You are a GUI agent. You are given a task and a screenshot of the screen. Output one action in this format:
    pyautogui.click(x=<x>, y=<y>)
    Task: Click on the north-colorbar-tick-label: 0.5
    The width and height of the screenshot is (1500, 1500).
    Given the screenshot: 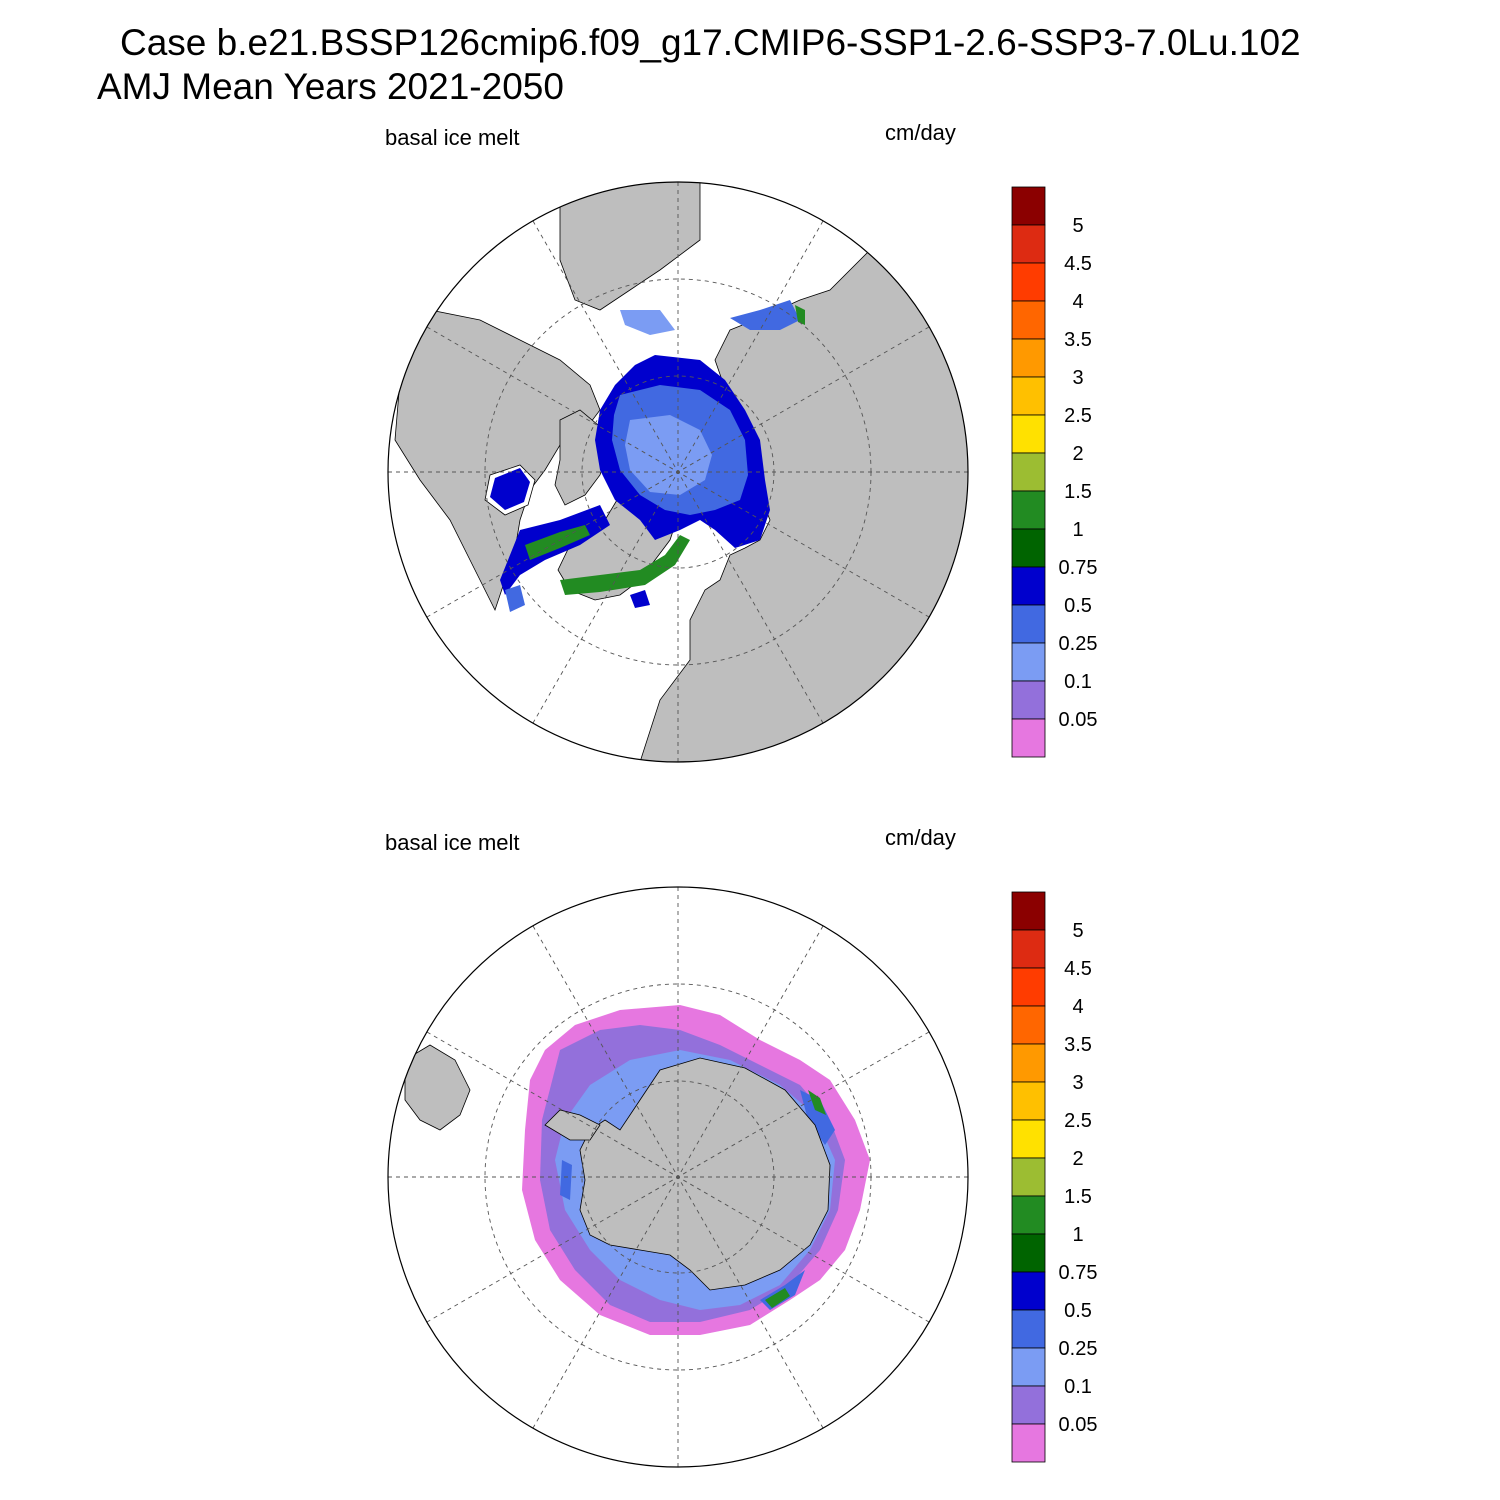 What is the action you would take?
    pyautogui.click(x=1078, y=606)
    